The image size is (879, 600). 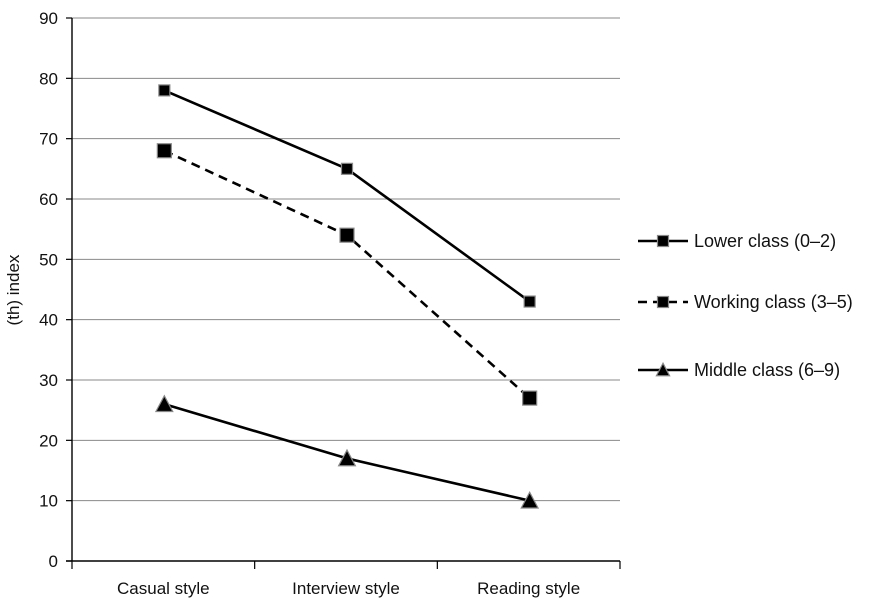 I want to click on legend-label: Lower class (0–2), so click(x=765, y=241).